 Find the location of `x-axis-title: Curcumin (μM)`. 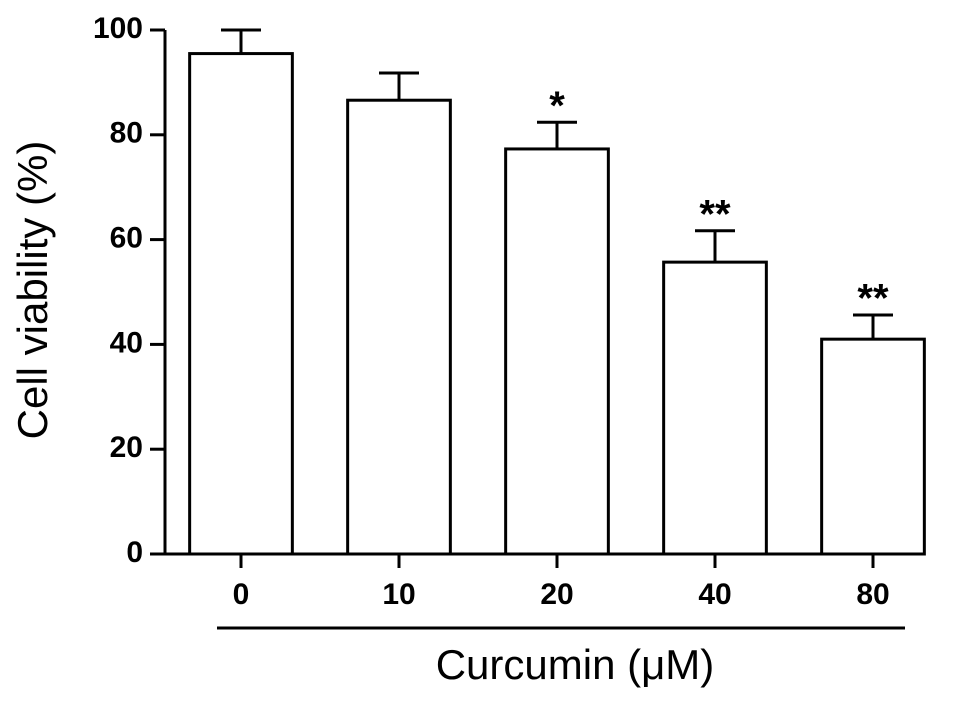

x-axis-title: Curcumin (μM) is located at coordinates (575, 664).